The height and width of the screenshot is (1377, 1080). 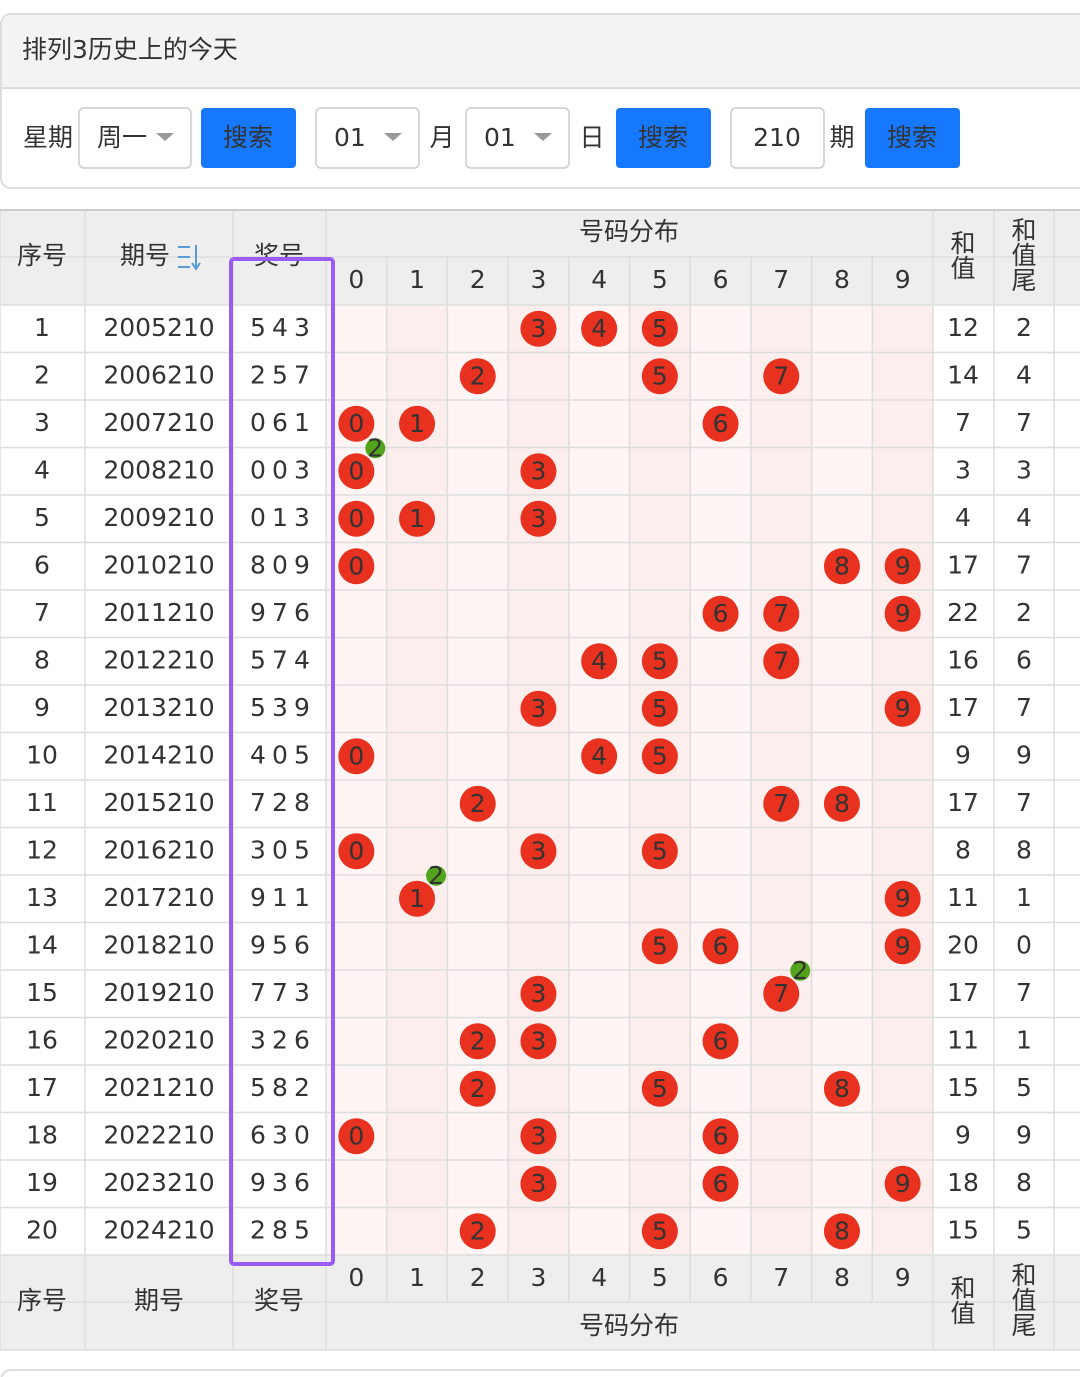 I want to click on row-issue: 2006210, so click(x=158, y=374).